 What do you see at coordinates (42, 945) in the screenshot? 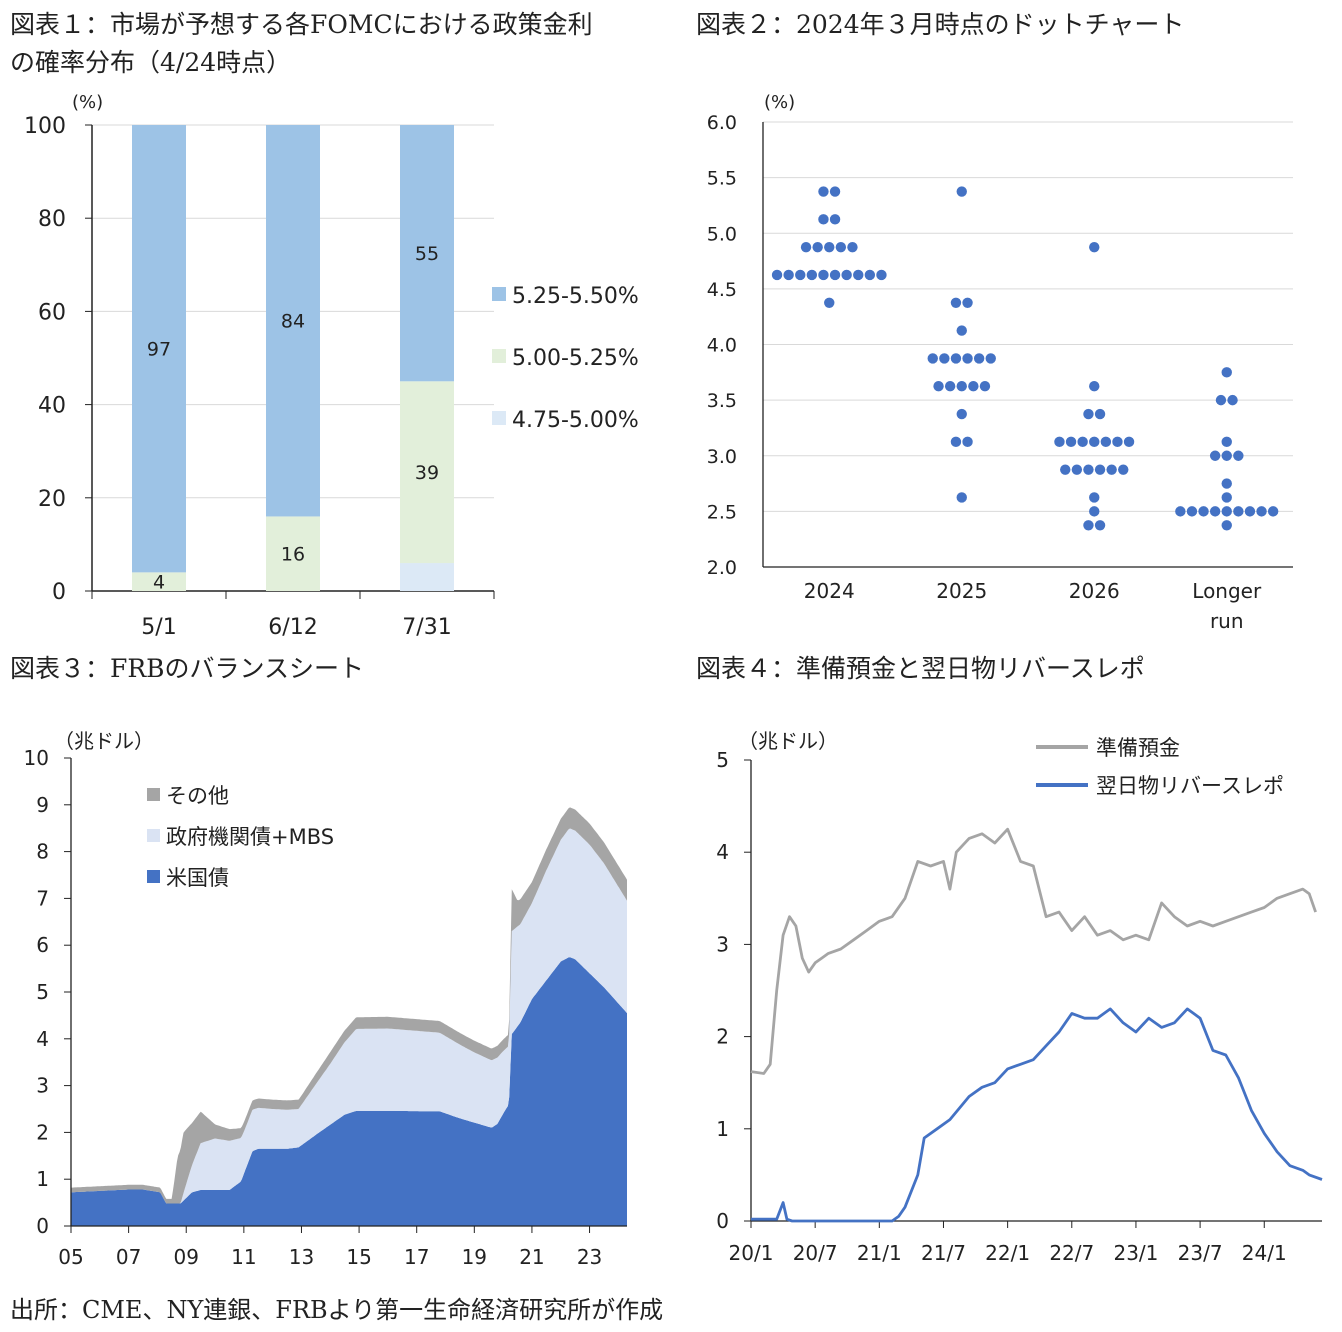
I see `y-tick-label: 6` at bounding box center [42, 945].